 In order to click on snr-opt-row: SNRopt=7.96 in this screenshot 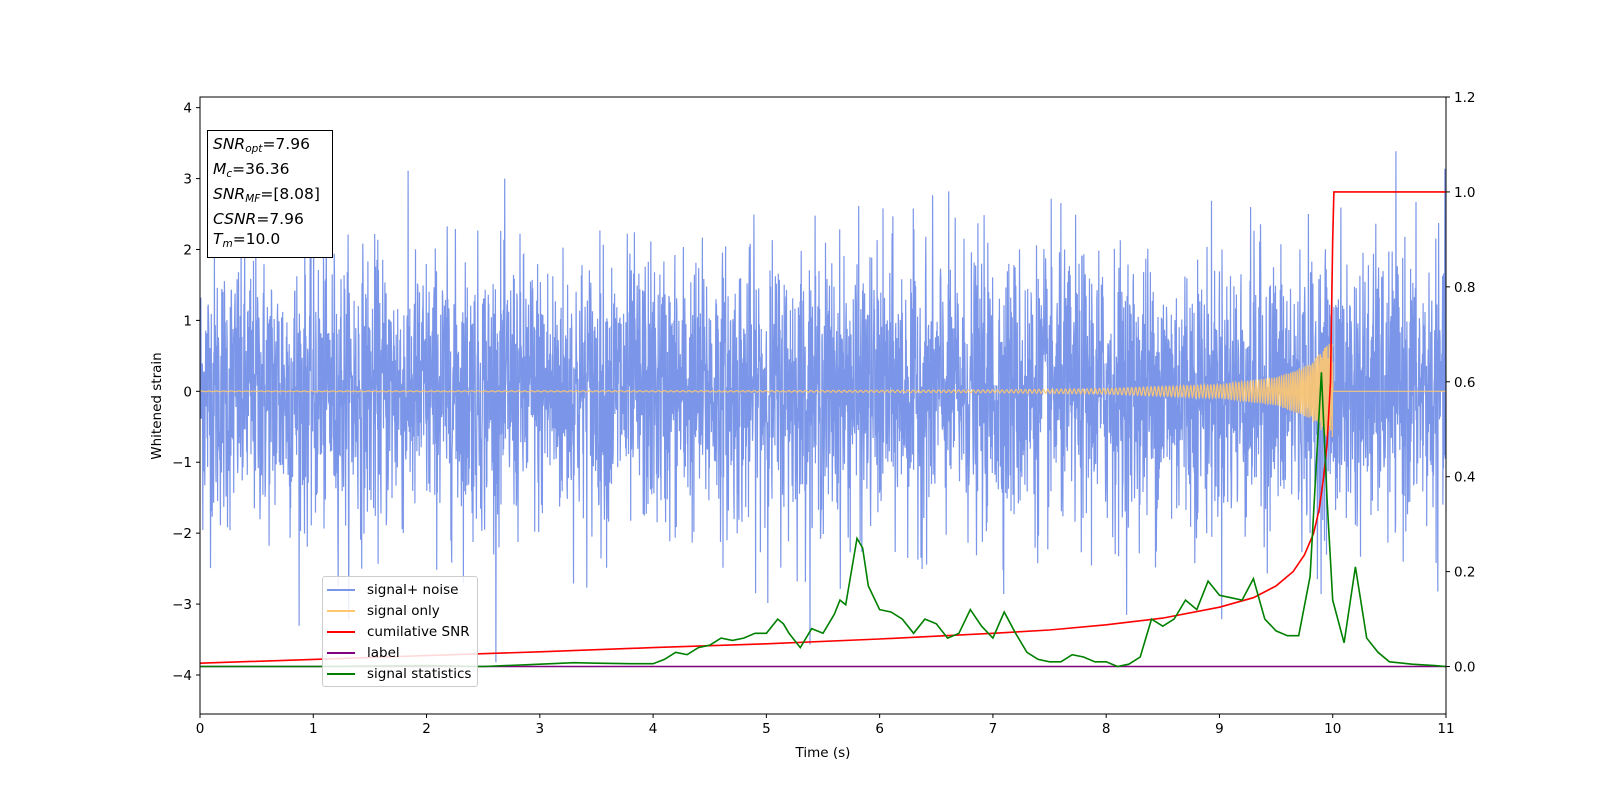, I will do `click(261, 145)`.